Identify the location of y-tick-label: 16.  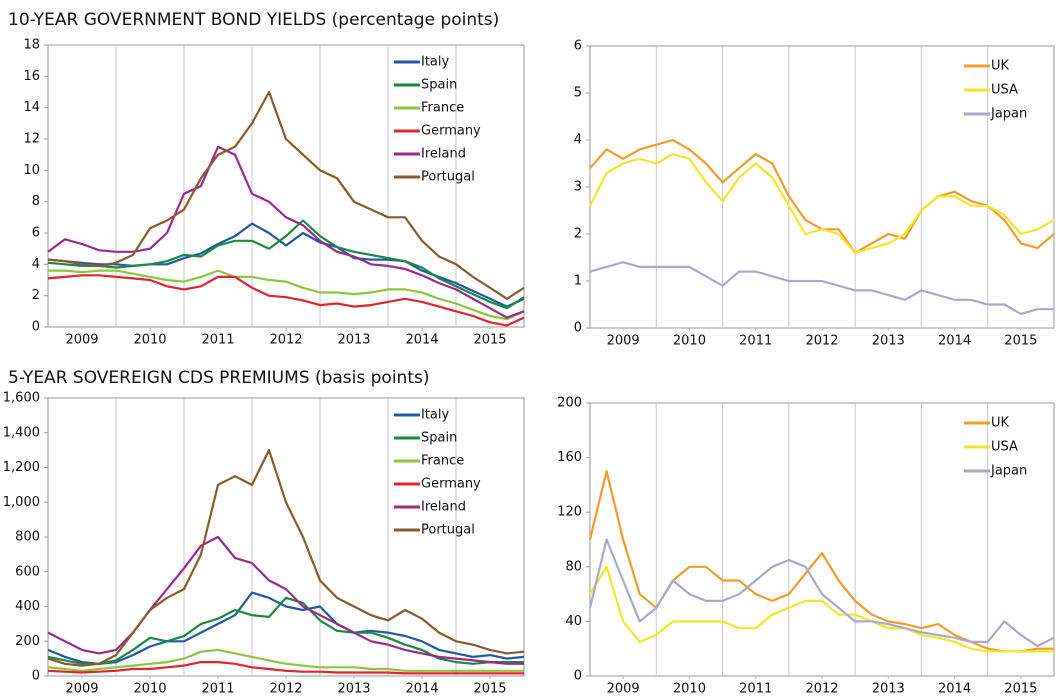
(31, 76).